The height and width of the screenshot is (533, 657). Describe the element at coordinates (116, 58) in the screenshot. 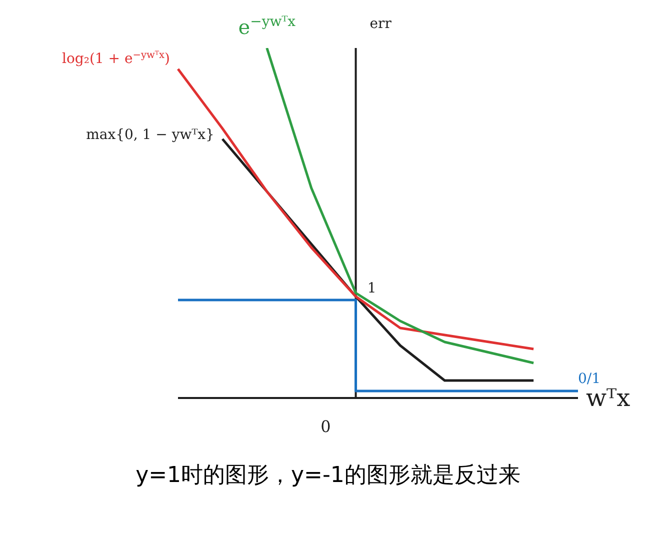

I see `series-label: log₂(1 + e$^{−ywᵀx}$)` at that location.